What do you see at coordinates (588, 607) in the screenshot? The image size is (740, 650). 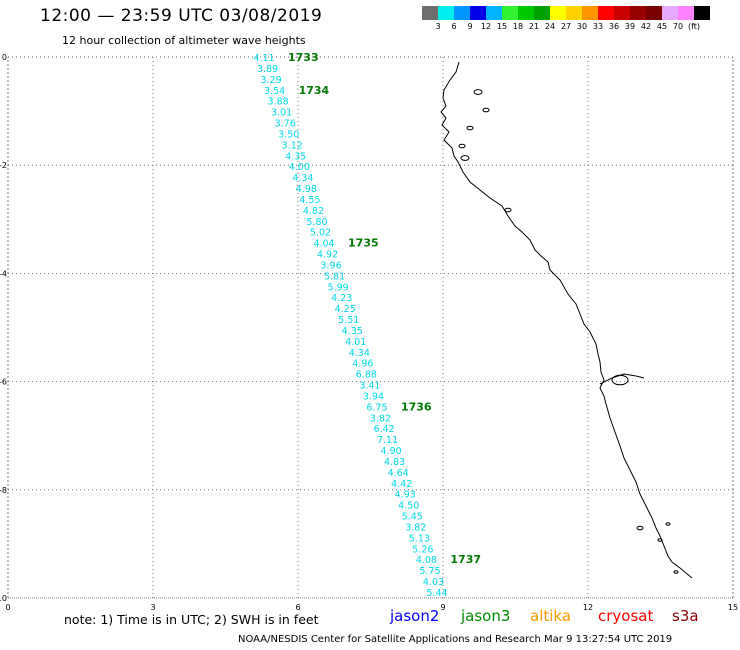 I see `x-tick-label: 12` at bounding box center [588, 607].